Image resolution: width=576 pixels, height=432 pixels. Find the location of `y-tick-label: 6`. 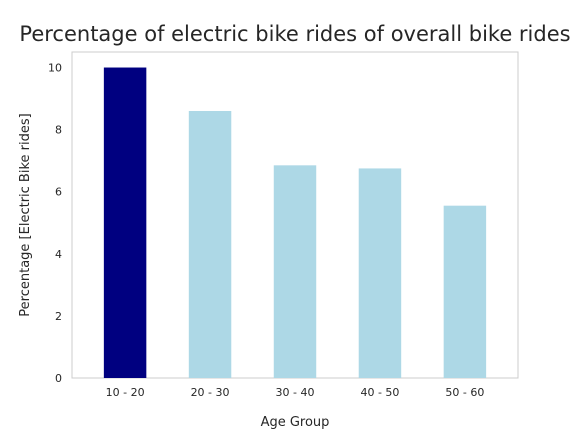

y-tick-label: 6 is located at coordinates (58, 192).